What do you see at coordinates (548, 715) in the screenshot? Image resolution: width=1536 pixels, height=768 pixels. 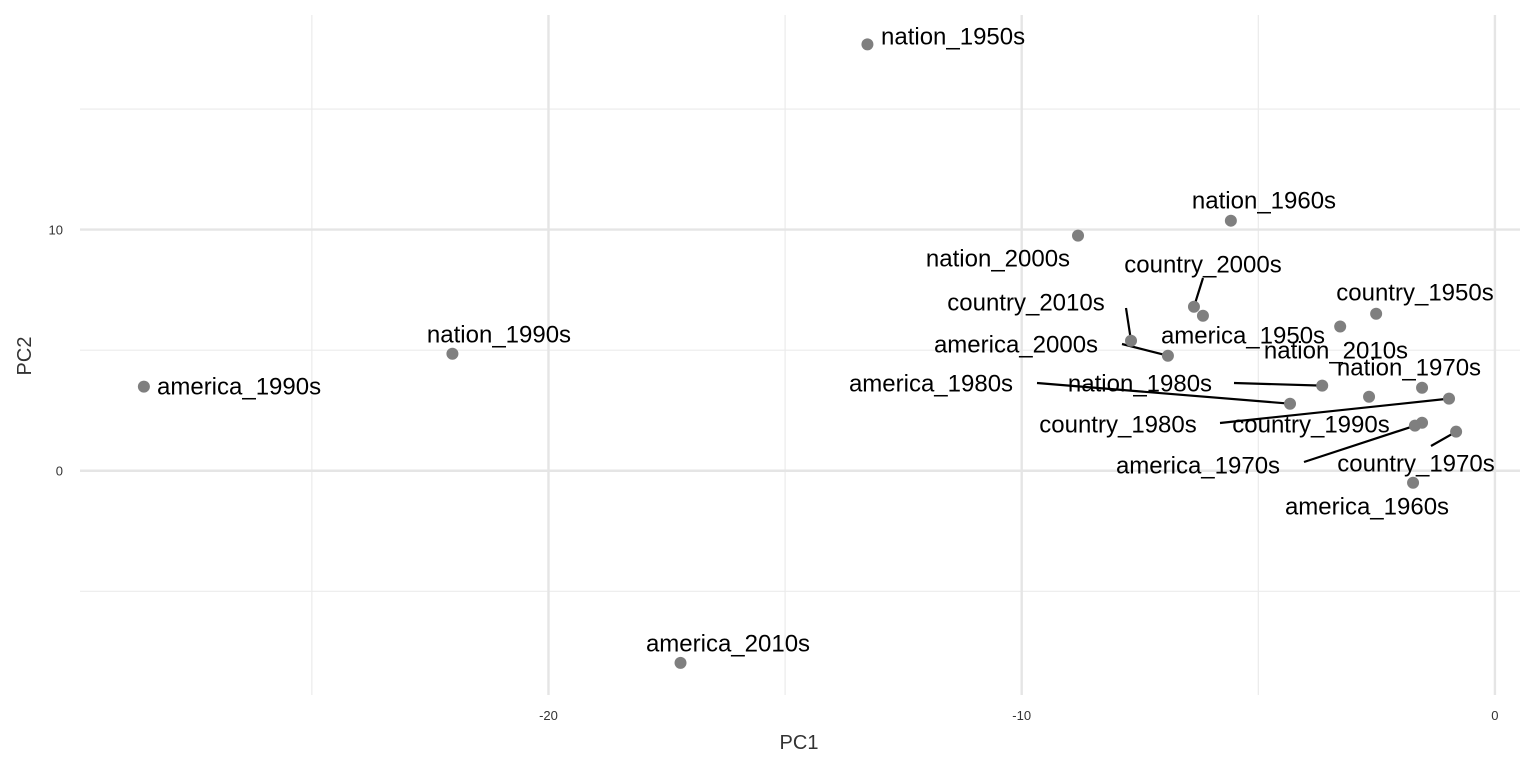 I see `x-tick-label: -20` at bounding box center [548, 715].